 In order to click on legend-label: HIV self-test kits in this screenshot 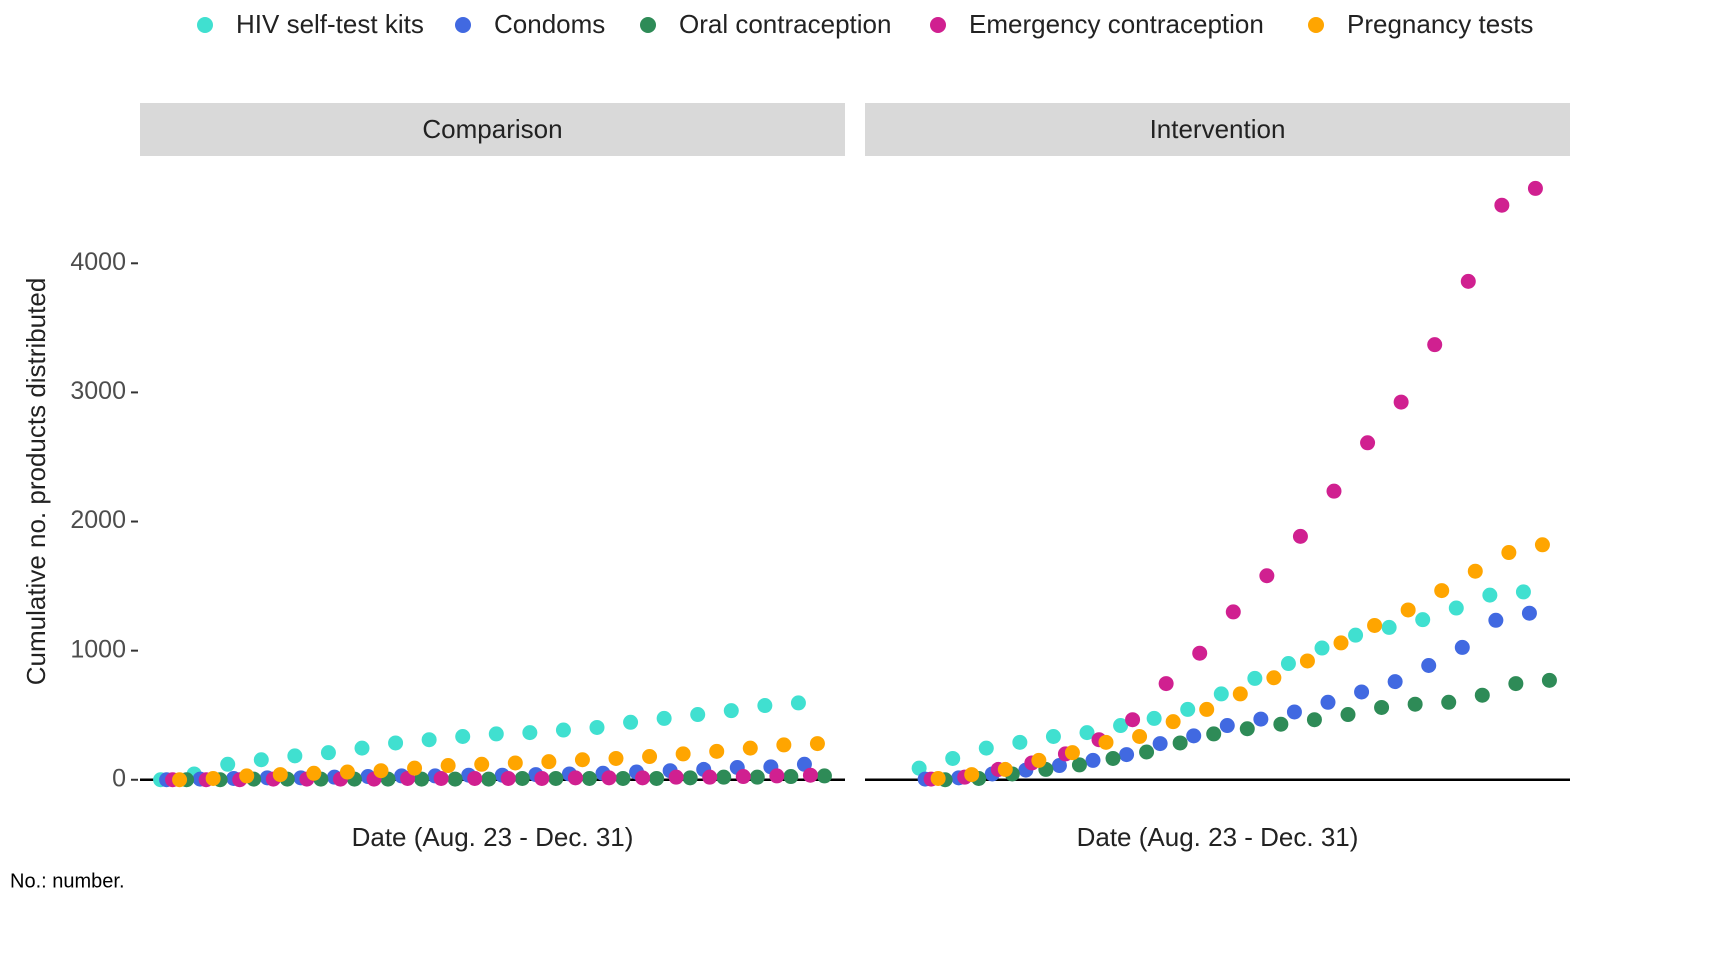, I will do `click(330, 24)`.